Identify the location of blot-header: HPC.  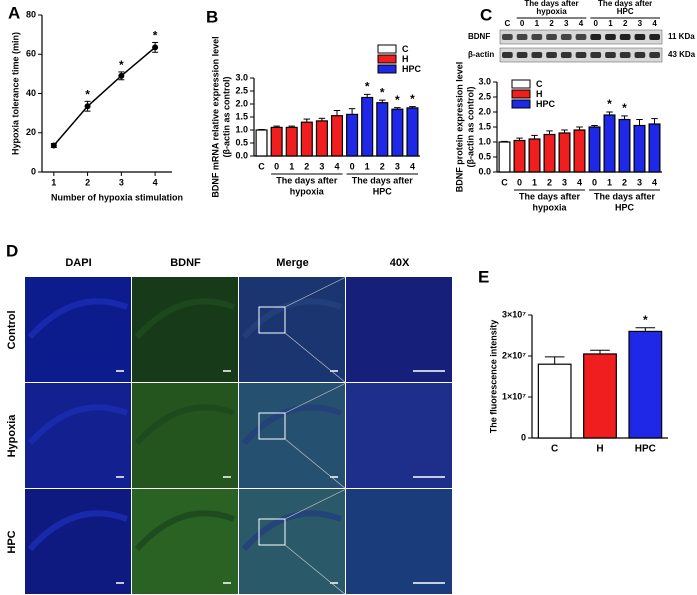
(625, 11).